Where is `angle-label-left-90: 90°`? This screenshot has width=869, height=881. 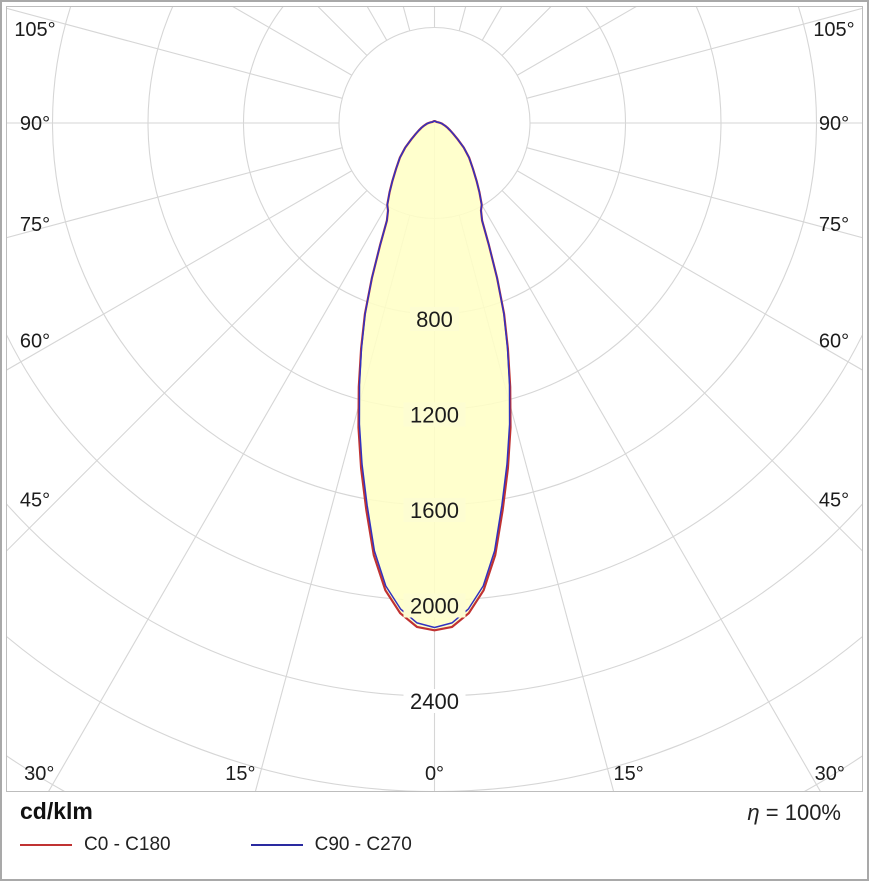 angle-label-left-90: 90° is located at coordinates (35, 124).